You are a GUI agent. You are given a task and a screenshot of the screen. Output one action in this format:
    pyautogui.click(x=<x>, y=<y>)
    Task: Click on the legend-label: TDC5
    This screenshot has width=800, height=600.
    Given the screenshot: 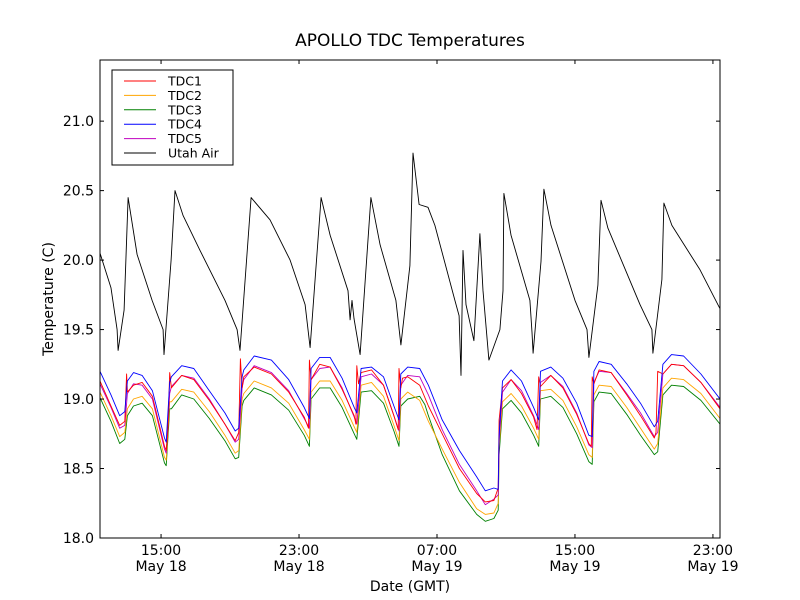 What is the action you would take?
    pyautogui.click(x=184, y=138)
    